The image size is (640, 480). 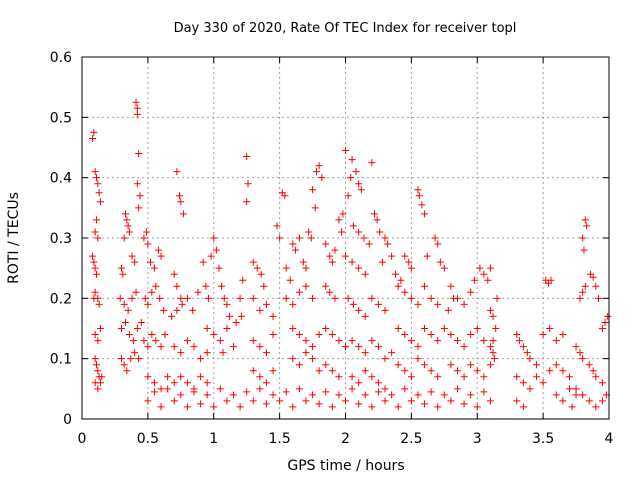 What do you see at coordinates (82, 439) in the screenshot?
I see `x-tick-label: 0` at bounding box center [82, 439].